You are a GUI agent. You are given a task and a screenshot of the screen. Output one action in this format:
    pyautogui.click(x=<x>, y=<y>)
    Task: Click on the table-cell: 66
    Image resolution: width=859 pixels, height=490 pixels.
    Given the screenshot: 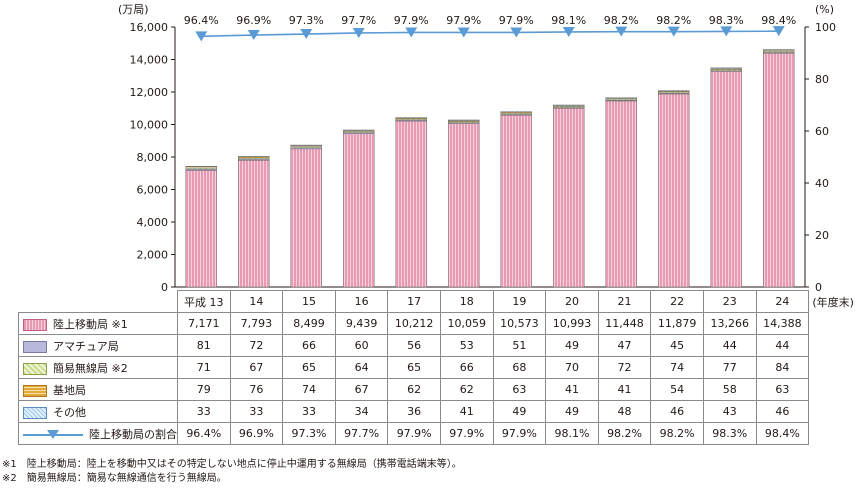 What is the action you would take?
    pyautogui.click(x=309, y=345)
    